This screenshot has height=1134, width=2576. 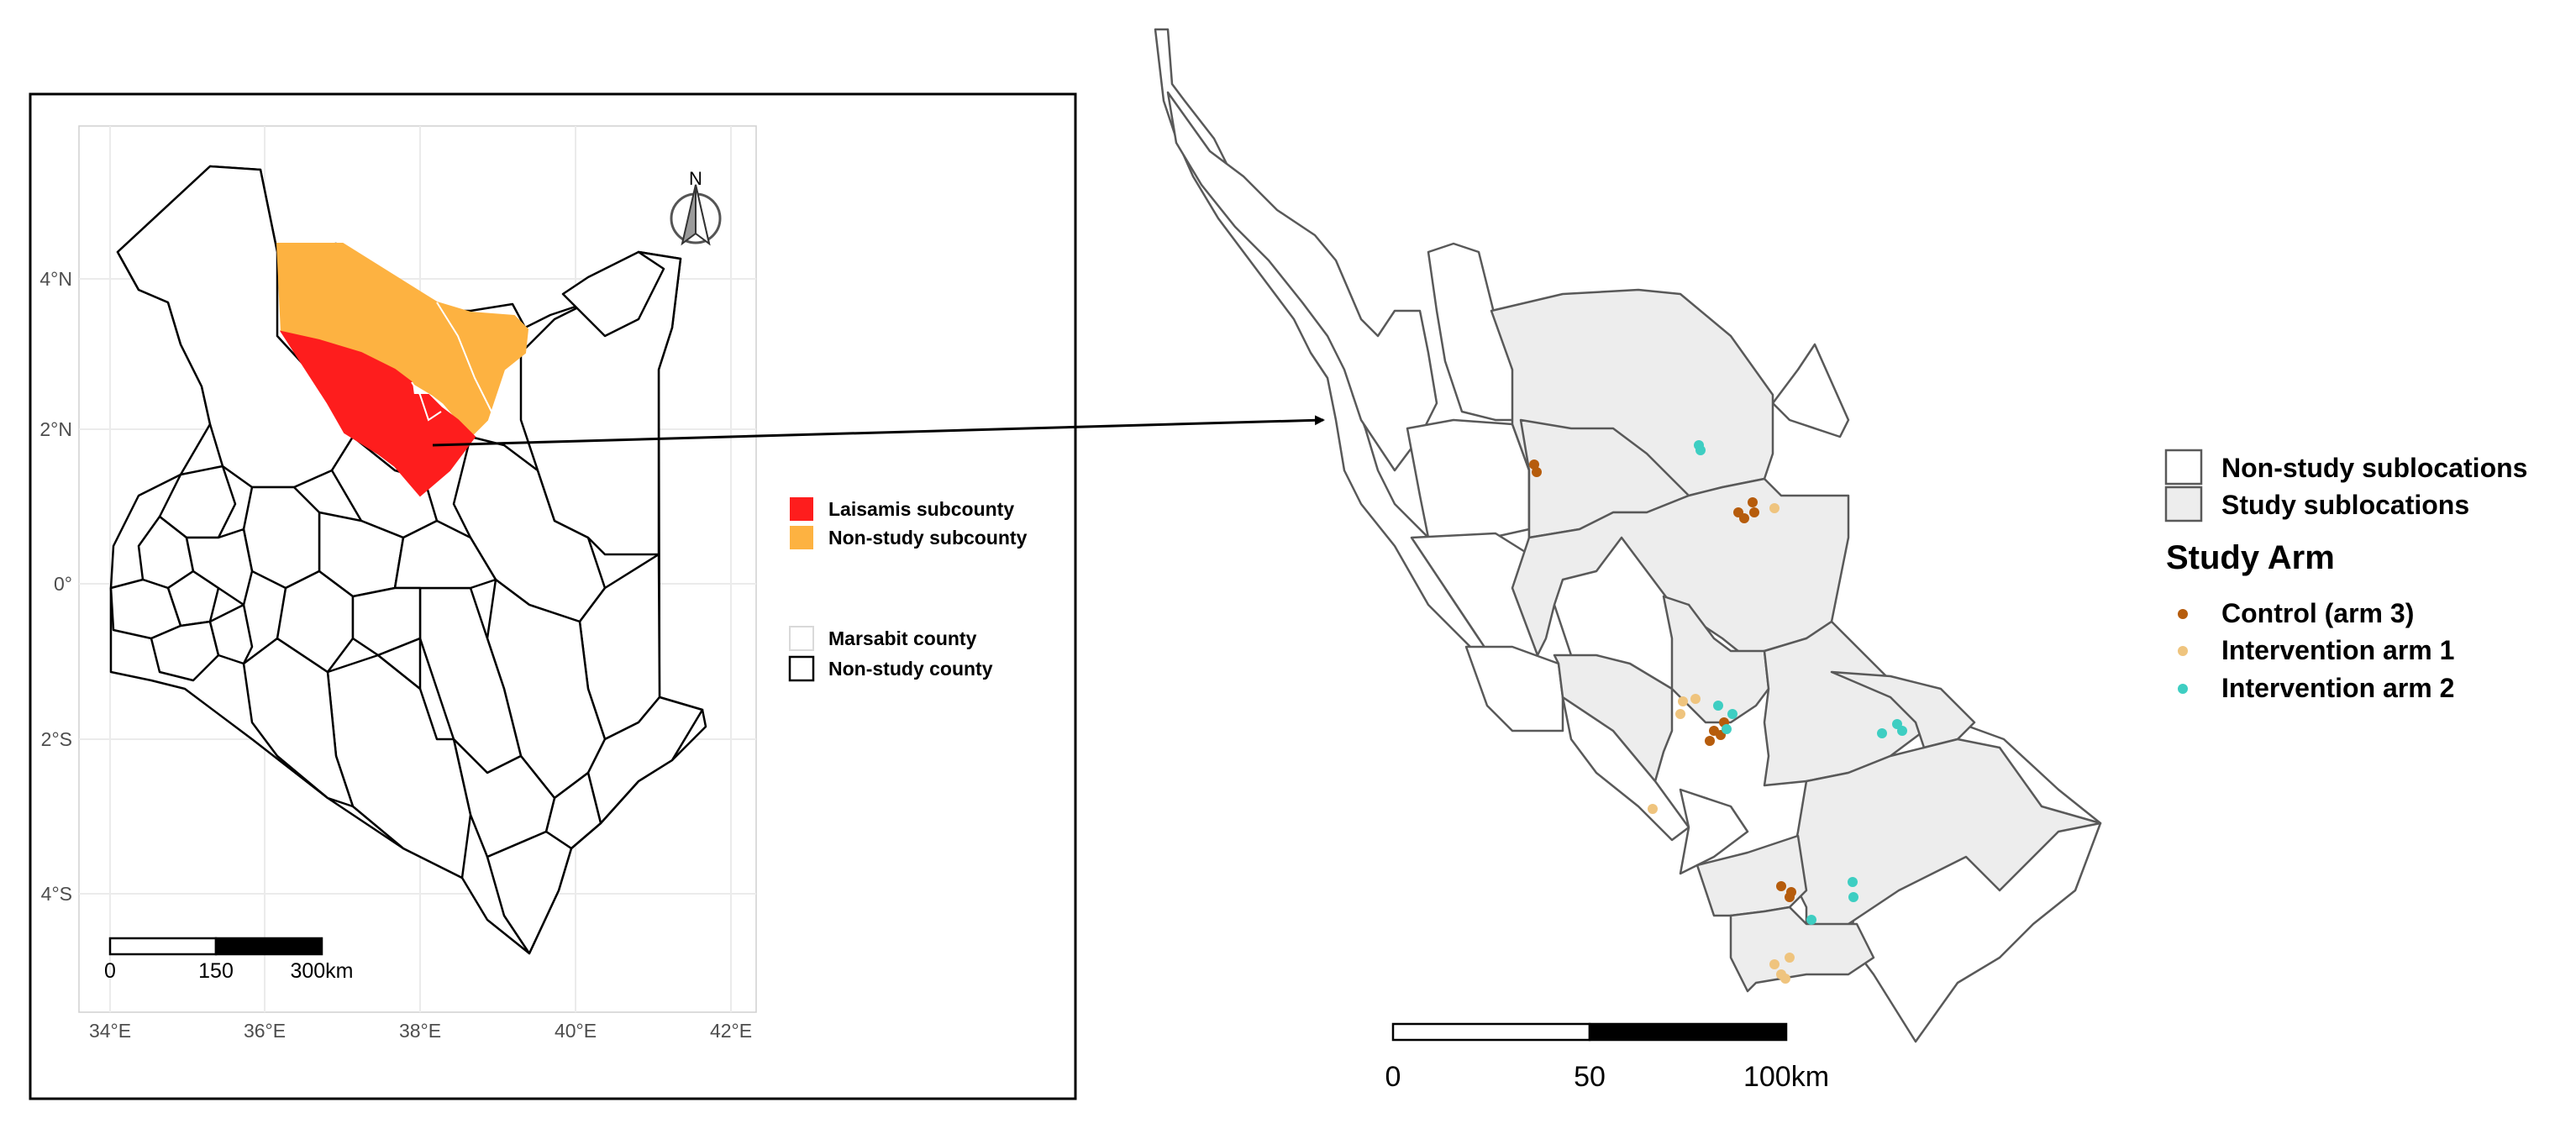 I want to click on legend-swatch-marsabit, so click(x=801, y=638).